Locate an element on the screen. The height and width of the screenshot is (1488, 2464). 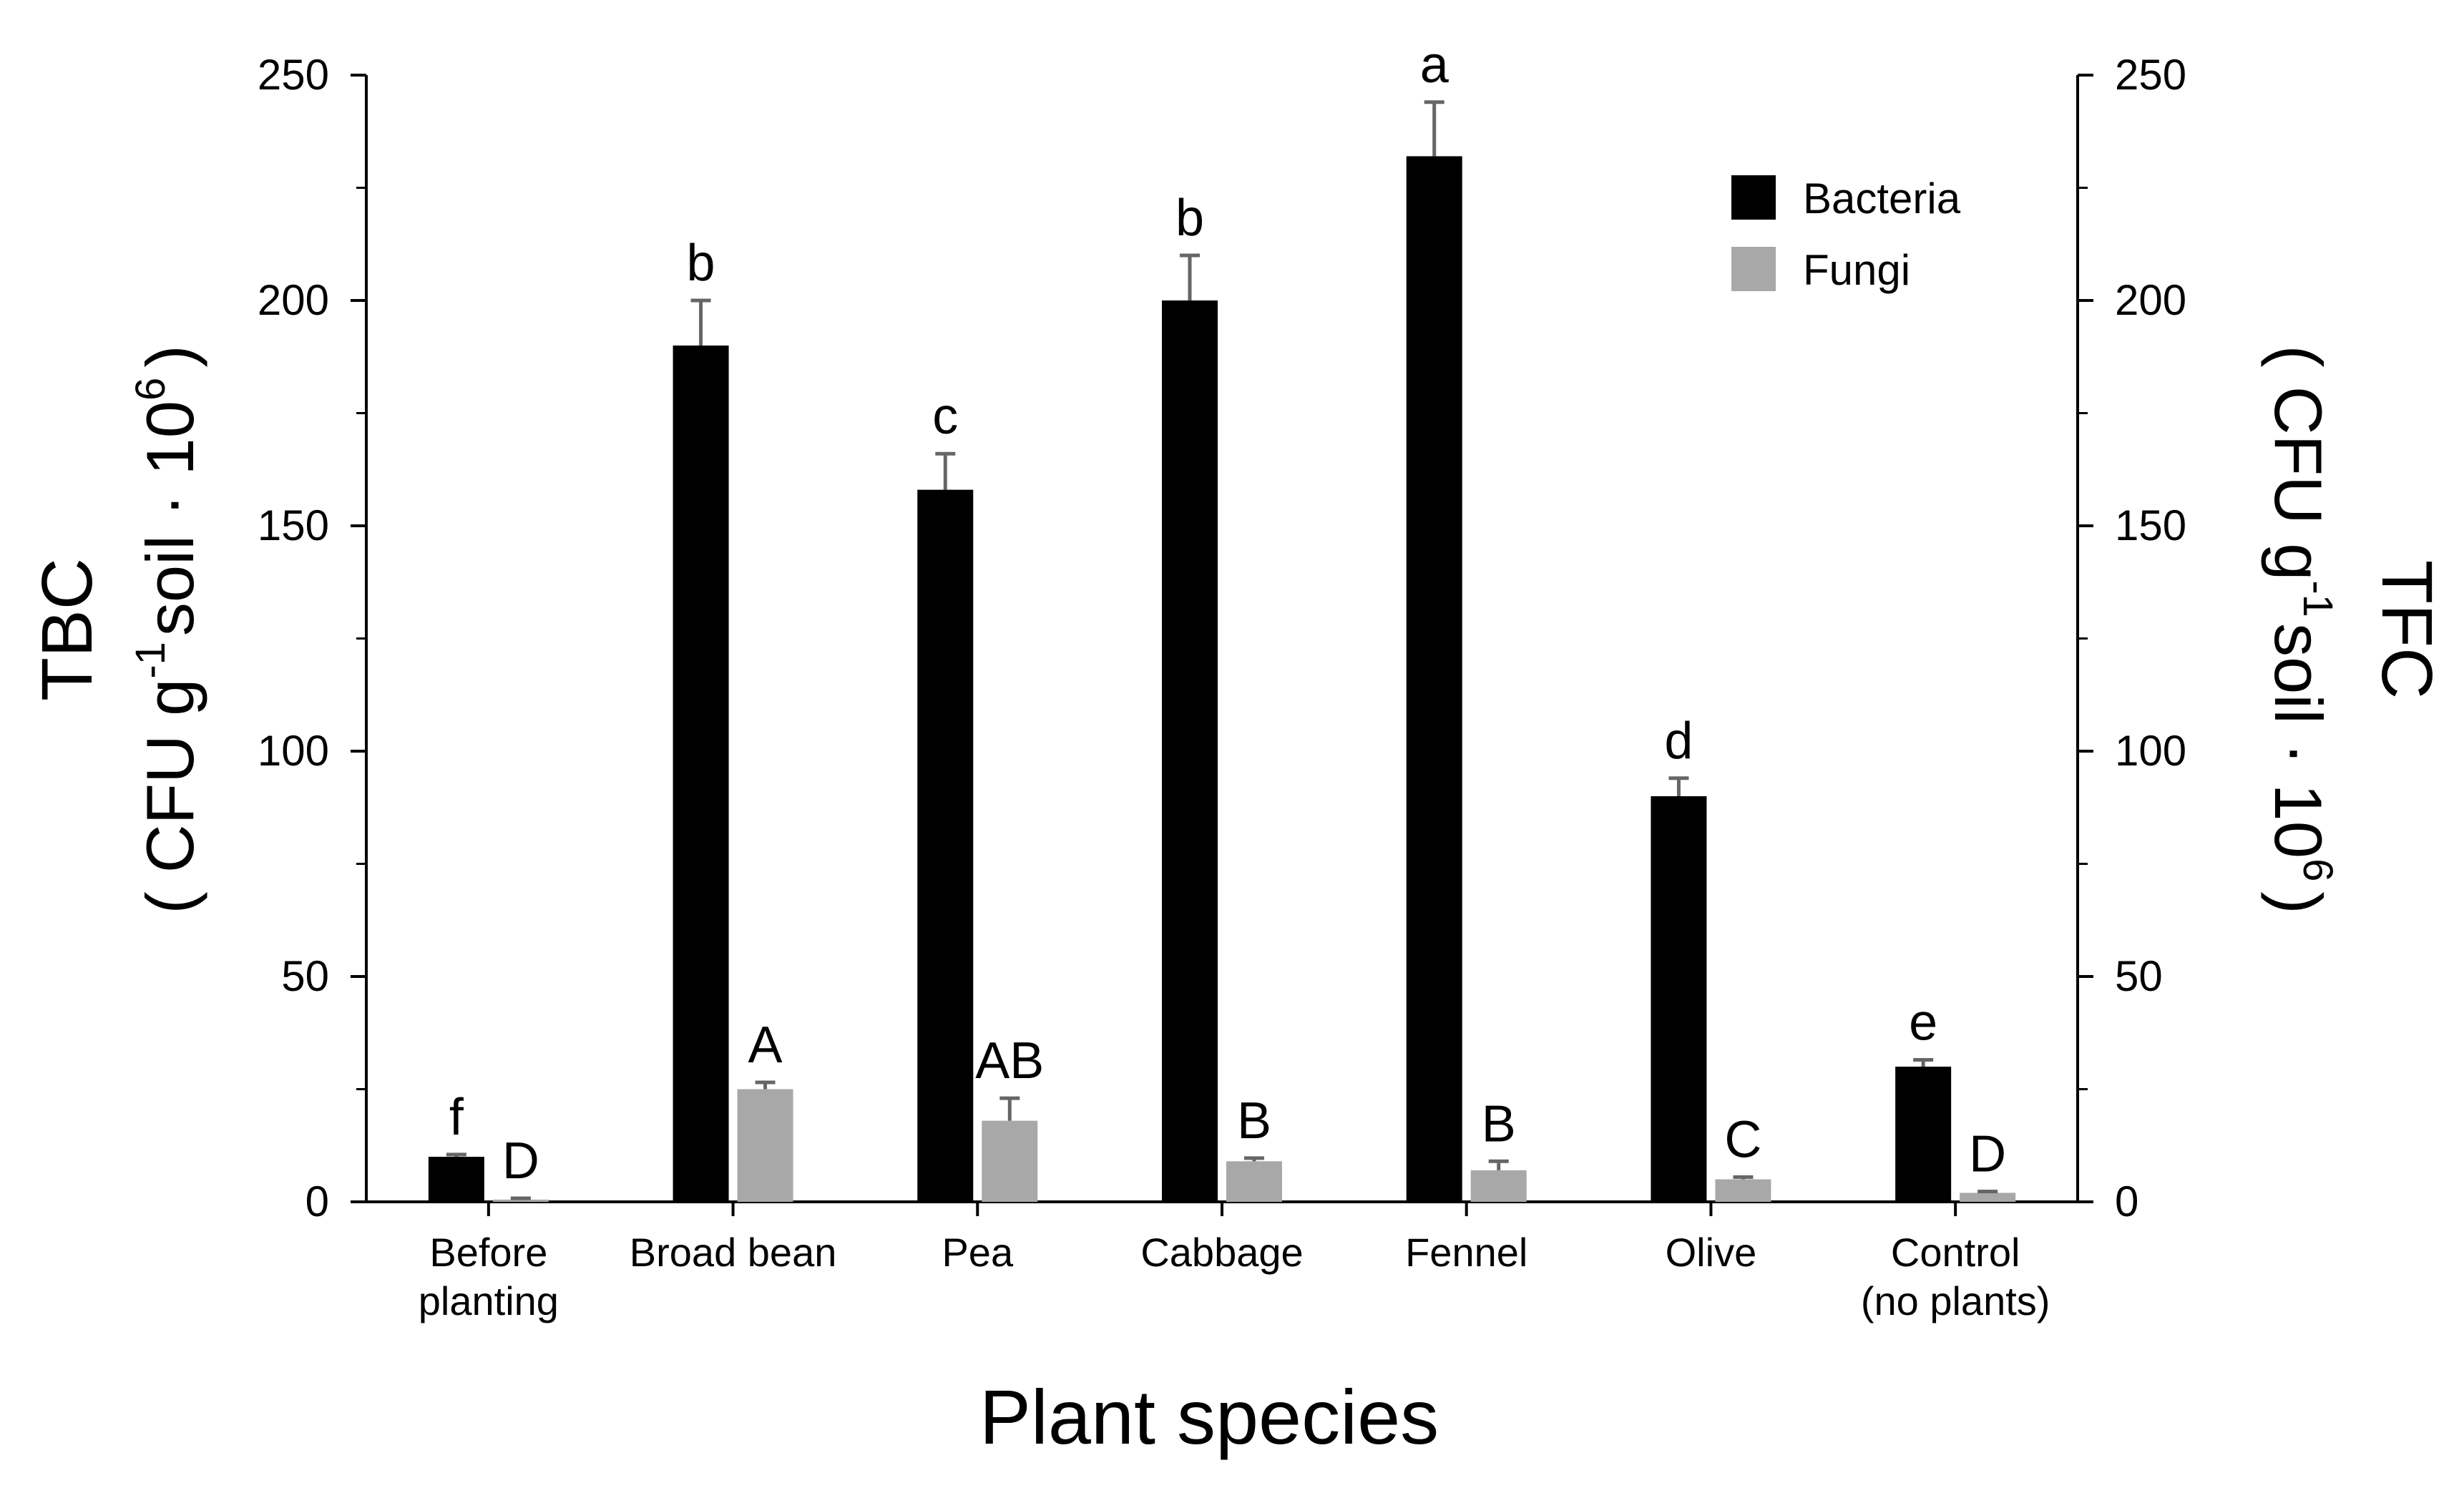
x-tick-label-line2: planting is located at coordinates (489, 1300).